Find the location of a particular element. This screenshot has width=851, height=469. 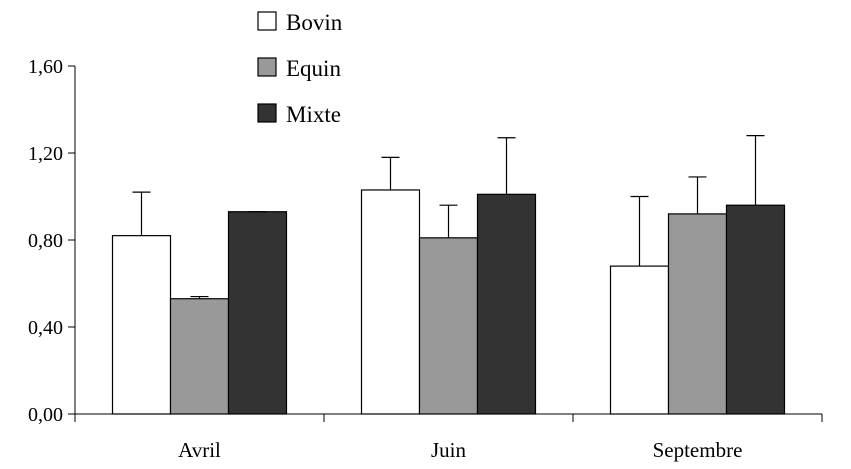

bar-equin-juin is located at coordinates (448, 326).